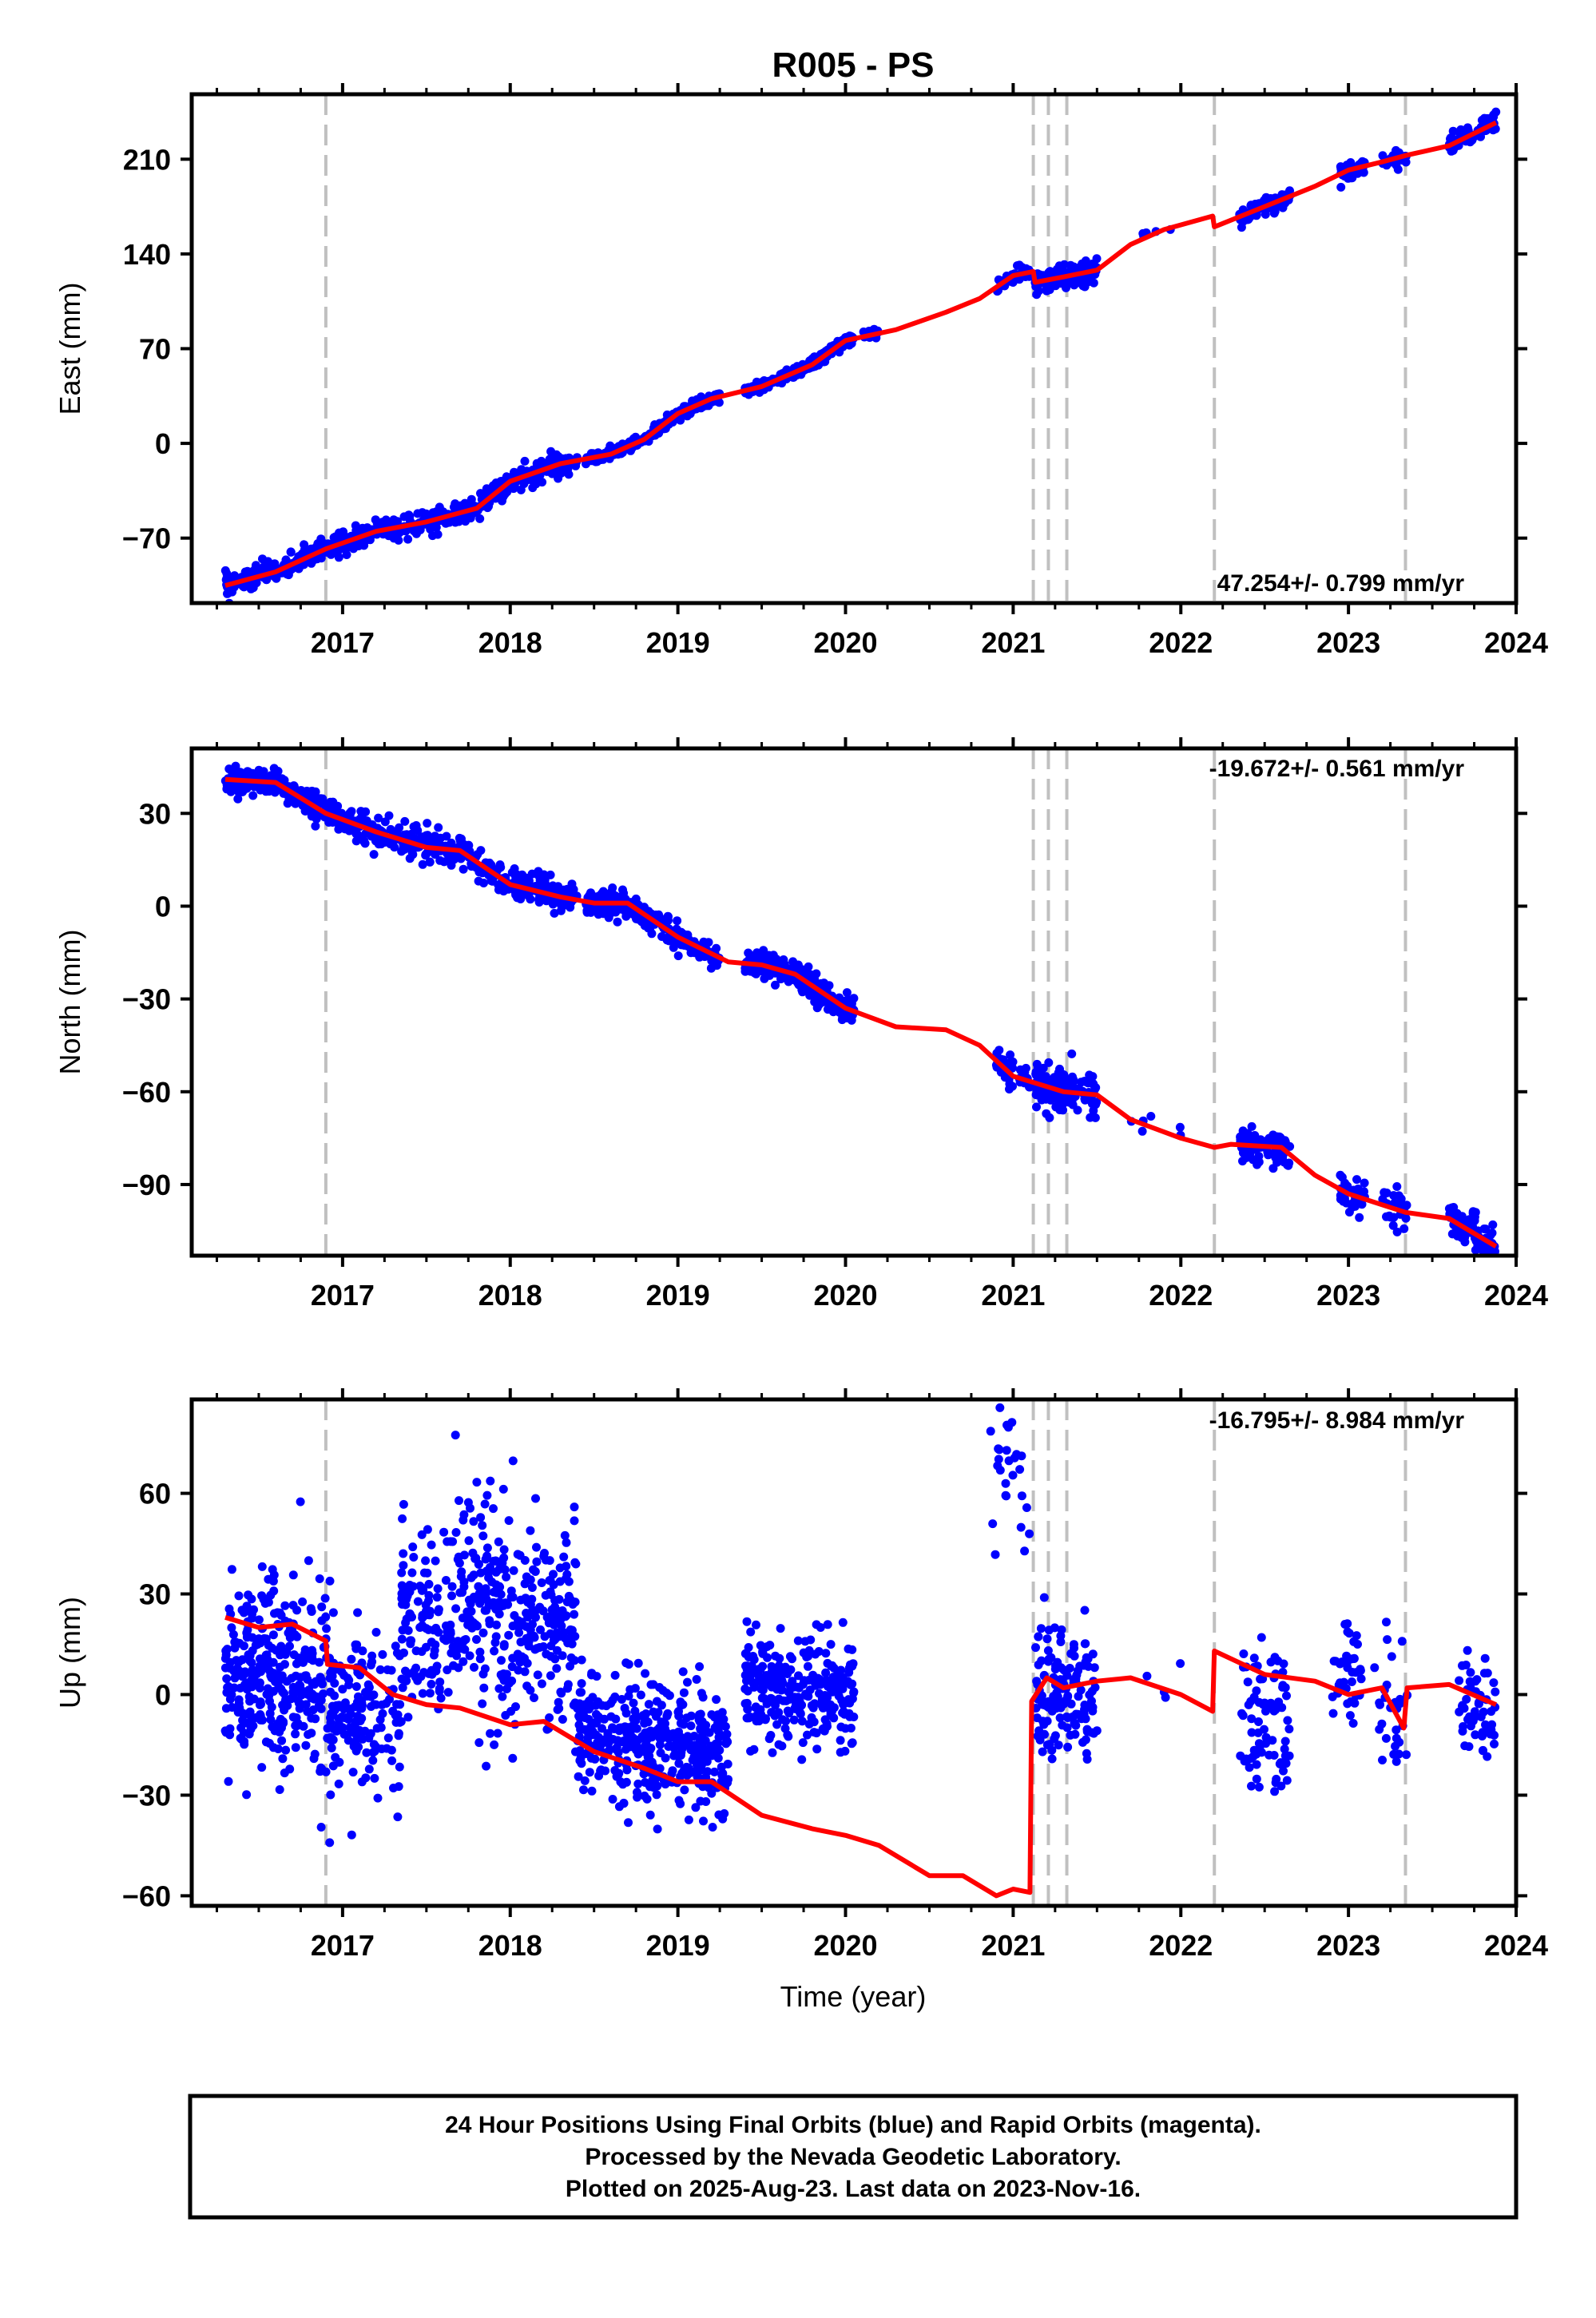 The image size is (1596, 2318). I want to click on y-tick-label: −30, so click(146, 999).